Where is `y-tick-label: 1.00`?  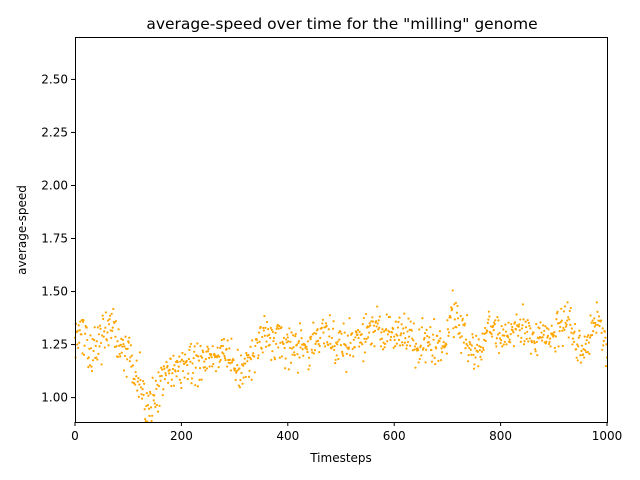
y-tick-label: 1.00 is located at coordinates (54, 398).